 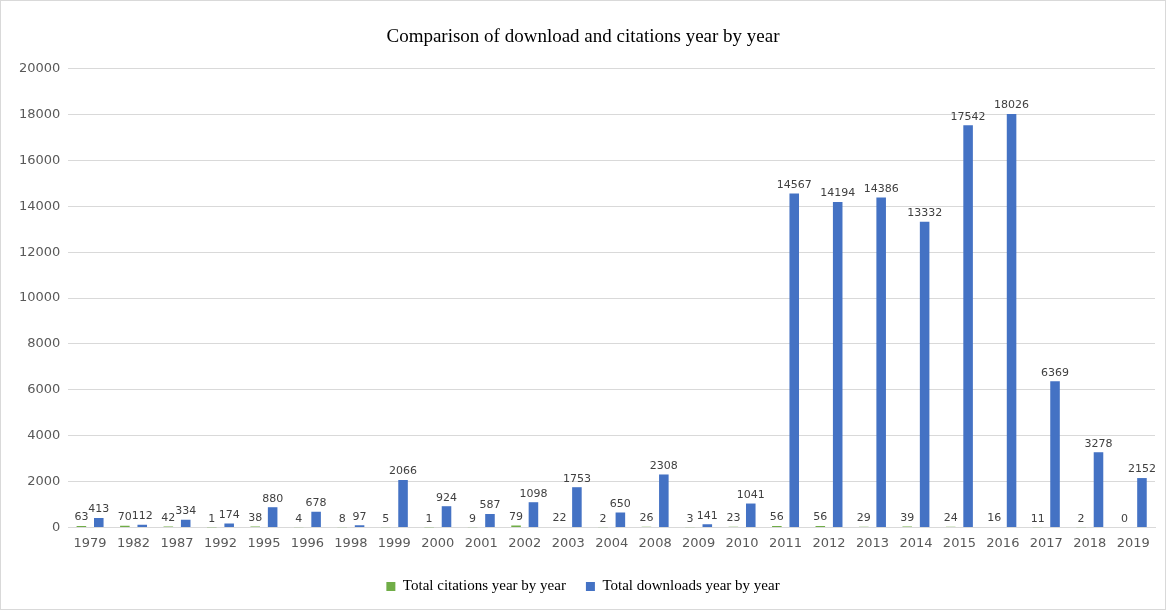 I want to click on data-label: 5, so click(x=386, y=518).